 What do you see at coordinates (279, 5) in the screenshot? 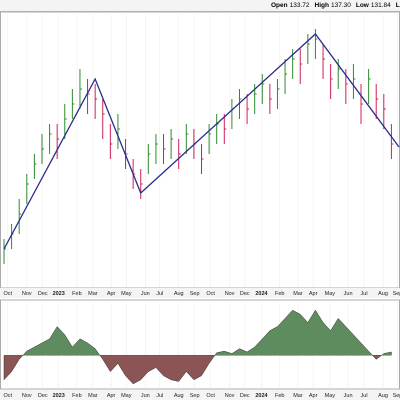
I see `header-label: Open` at bounding box center [279, 5].